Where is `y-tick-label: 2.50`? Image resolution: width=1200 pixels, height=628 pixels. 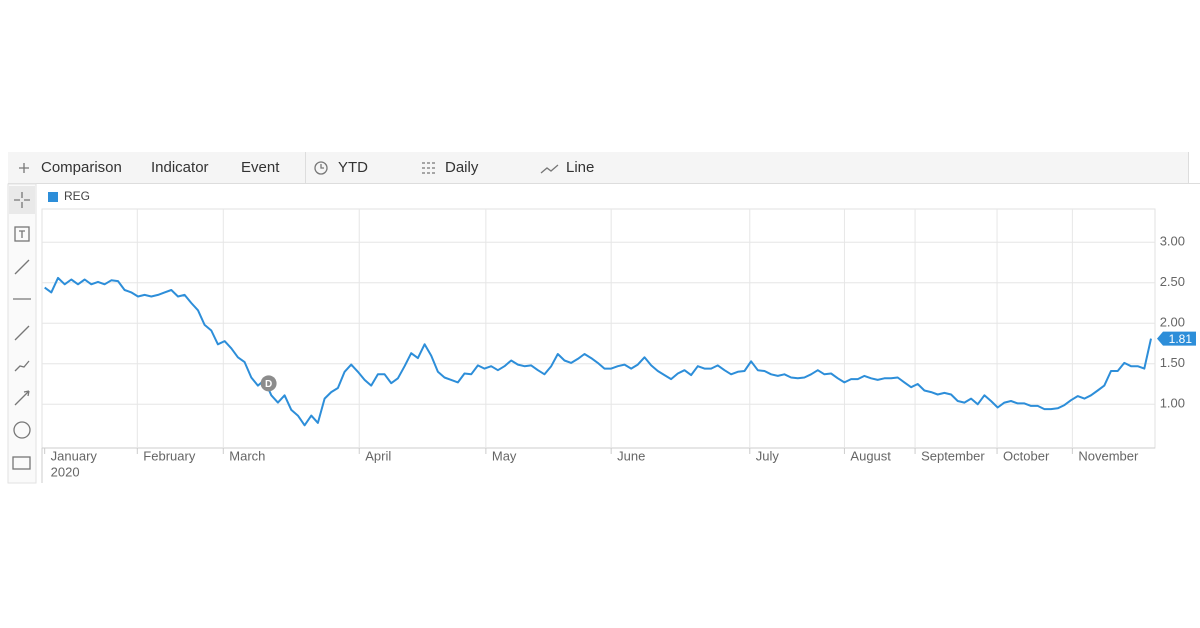 y-tick-label: 2.50 is located at coordinates (1172, 281).